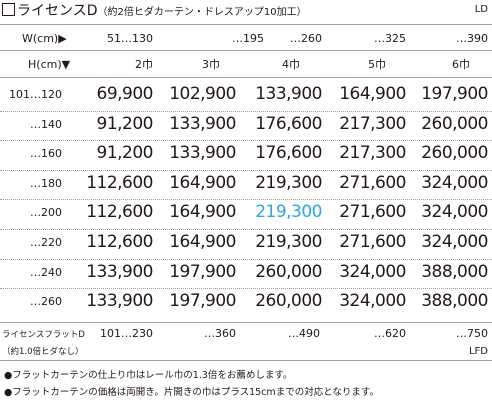 The height and width of the screenshot is (401, 492). What do you see at coordinates (43, 335) in the screenshot?
I see `flat-label: ライセンスフラットD` at bounding box center [43, 335].